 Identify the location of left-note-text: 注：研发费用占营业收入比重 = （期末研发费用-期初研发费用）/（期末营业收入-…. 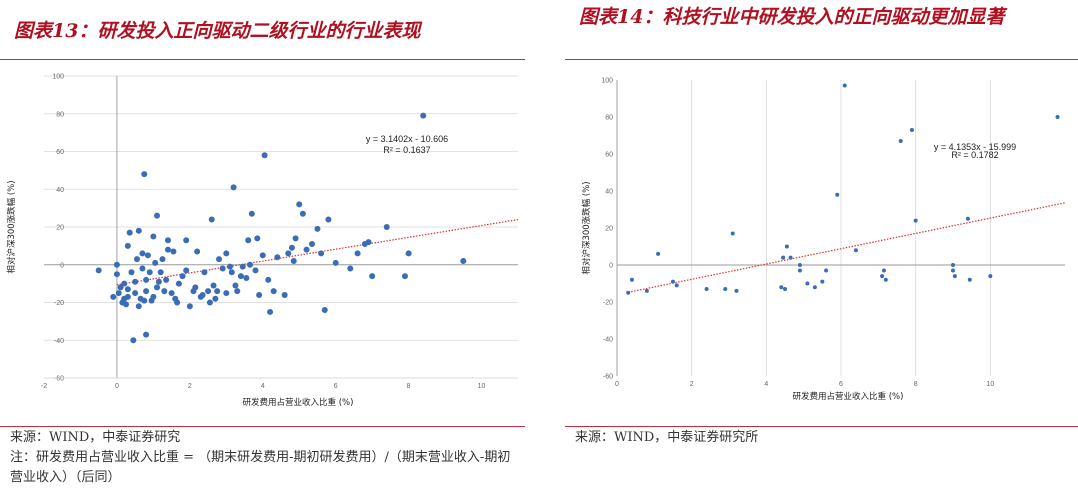
(260, 467).